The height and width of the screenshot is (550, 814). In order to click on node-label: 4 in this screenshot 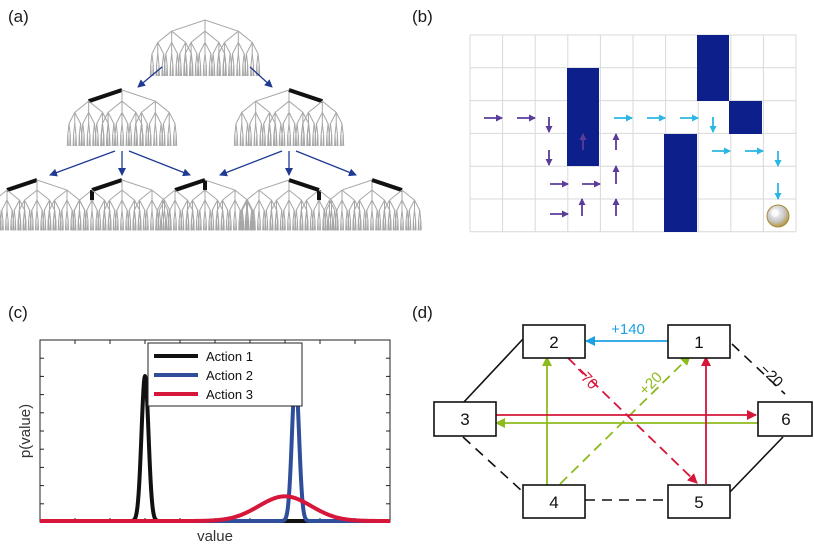, I will do `click(553, 502)`.